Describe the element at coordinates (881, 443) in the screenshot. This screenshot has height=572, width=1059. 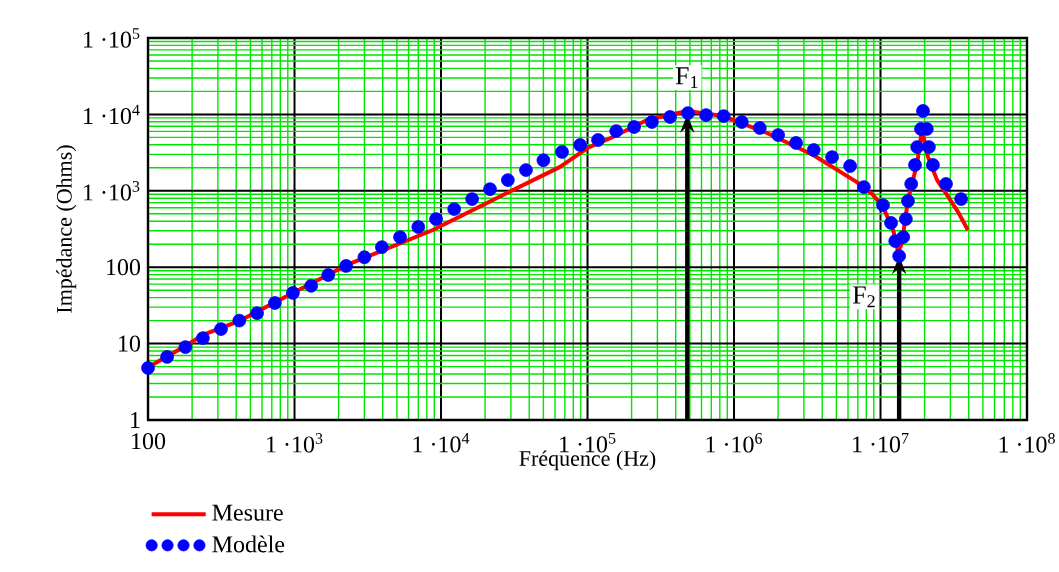
I see `x-tick-label: 1 ·10$^{7}$` at that location.